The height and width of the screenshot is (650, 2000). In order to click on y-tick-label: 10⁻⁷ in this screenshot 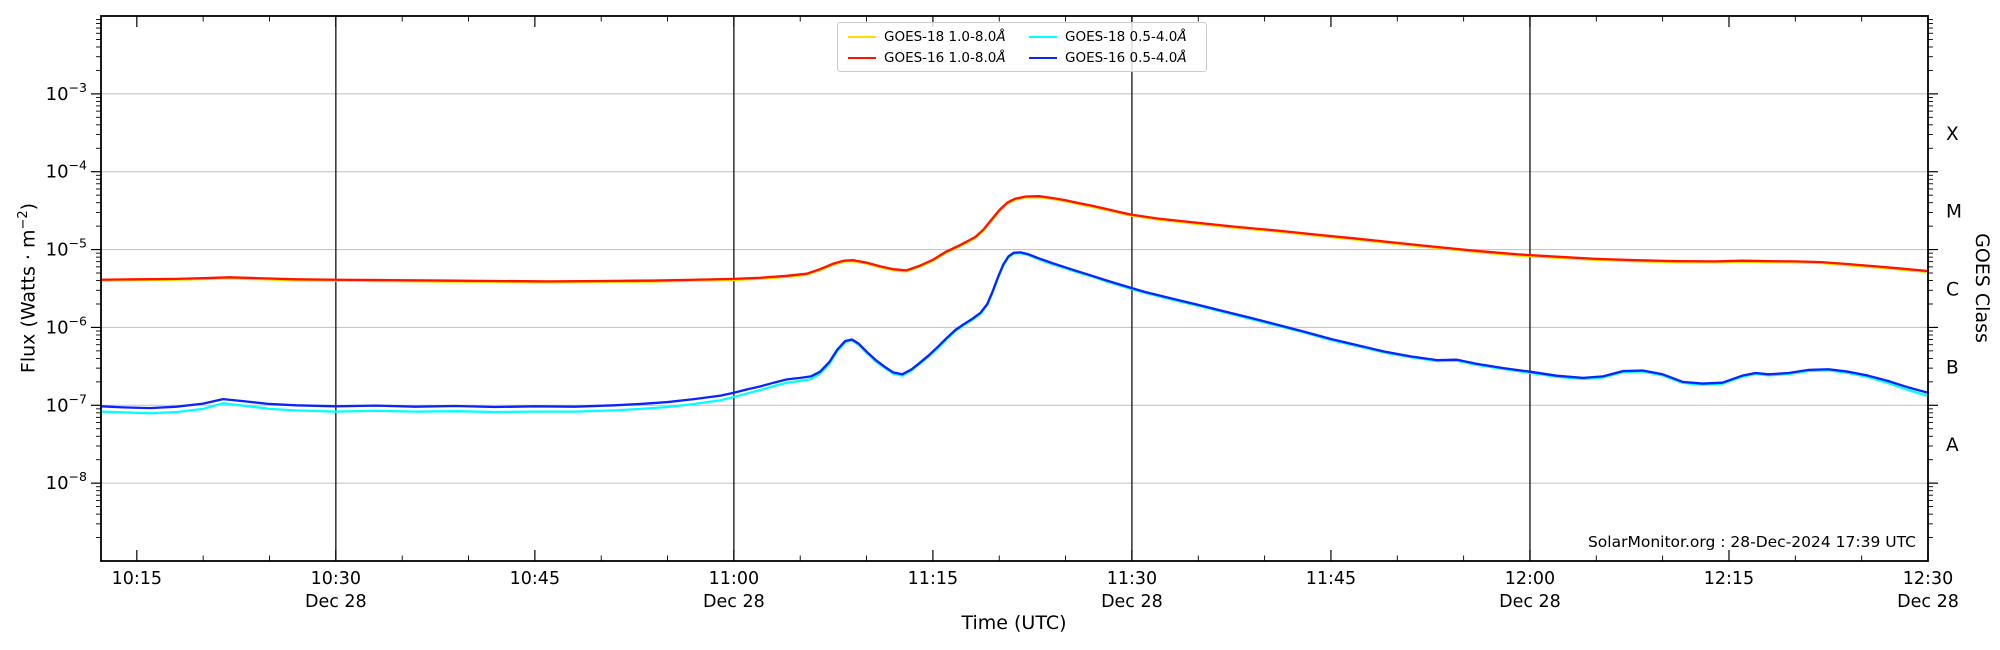, I will do `click(66, 403)`.